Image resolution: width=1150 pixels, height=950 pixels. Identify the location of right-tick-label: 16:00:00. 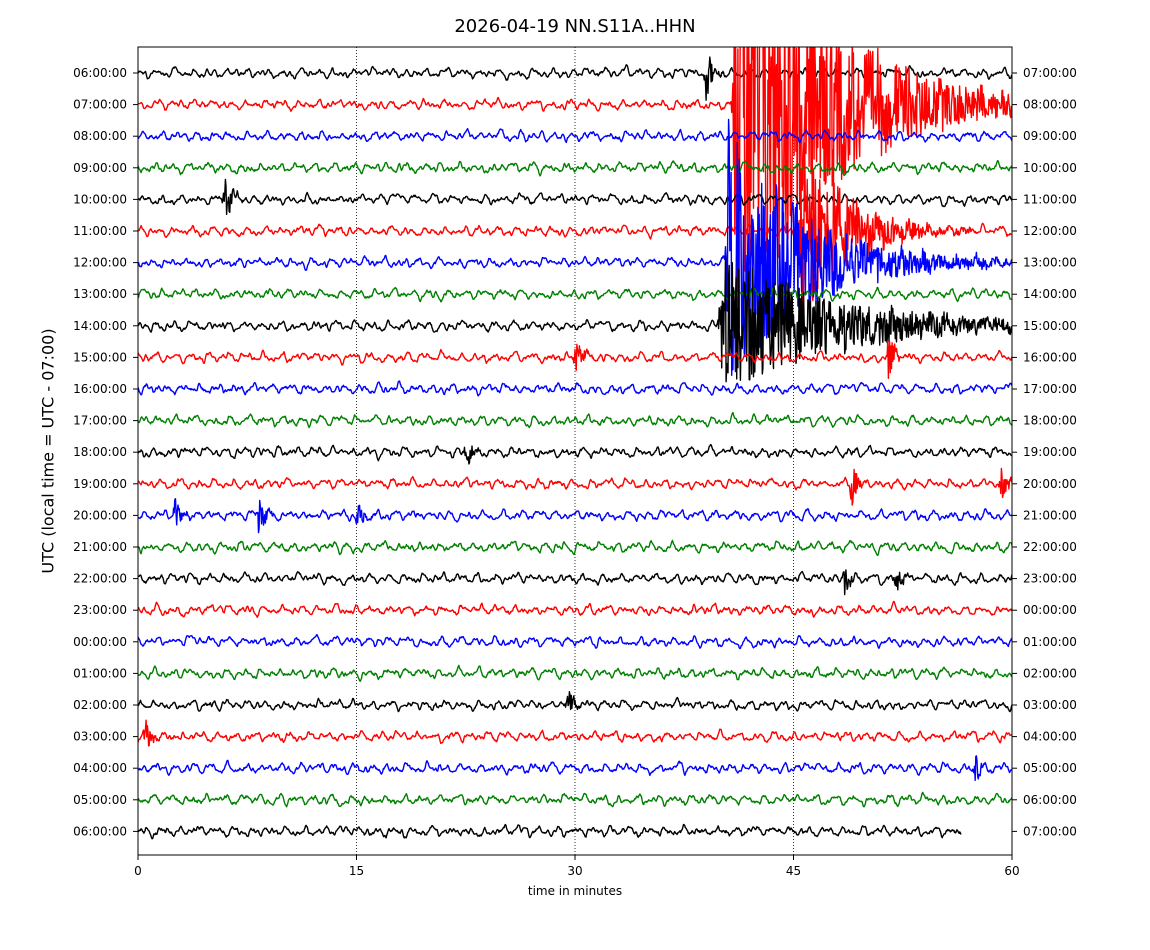
(1050, 357).